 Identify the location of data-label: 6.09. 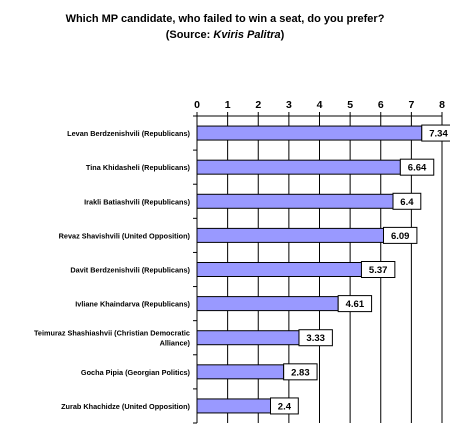
(400, 236).